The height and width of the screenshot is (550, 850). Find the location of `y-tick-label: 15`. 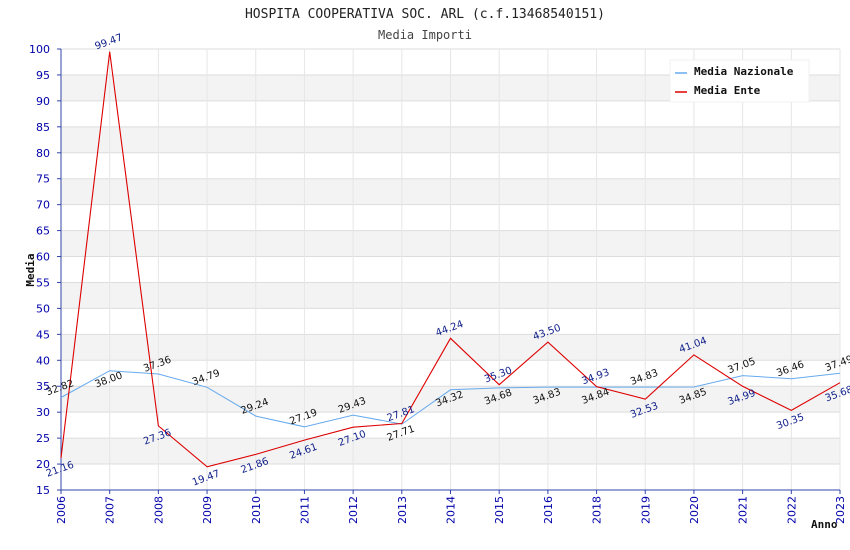

y-tick-label: 15 is located at coordinates (43, 490).